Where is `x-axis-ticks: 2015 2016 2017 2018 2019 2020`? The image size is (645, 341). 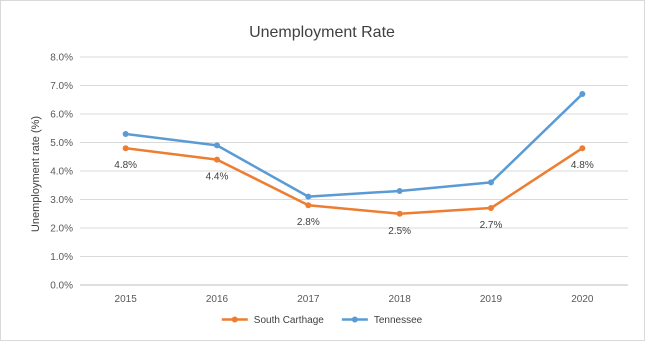 x-axis-ticks: 2015 2016 2017 2018 2019 2020 is located at coordinates (354, 299).